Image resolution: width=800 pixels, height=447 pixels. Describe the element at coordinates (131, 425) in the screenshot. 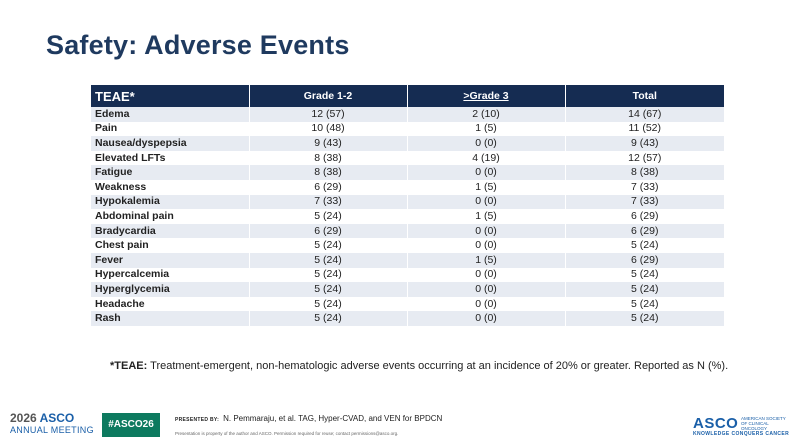

I see `hashtag-badge: #ASCO26` at that location.